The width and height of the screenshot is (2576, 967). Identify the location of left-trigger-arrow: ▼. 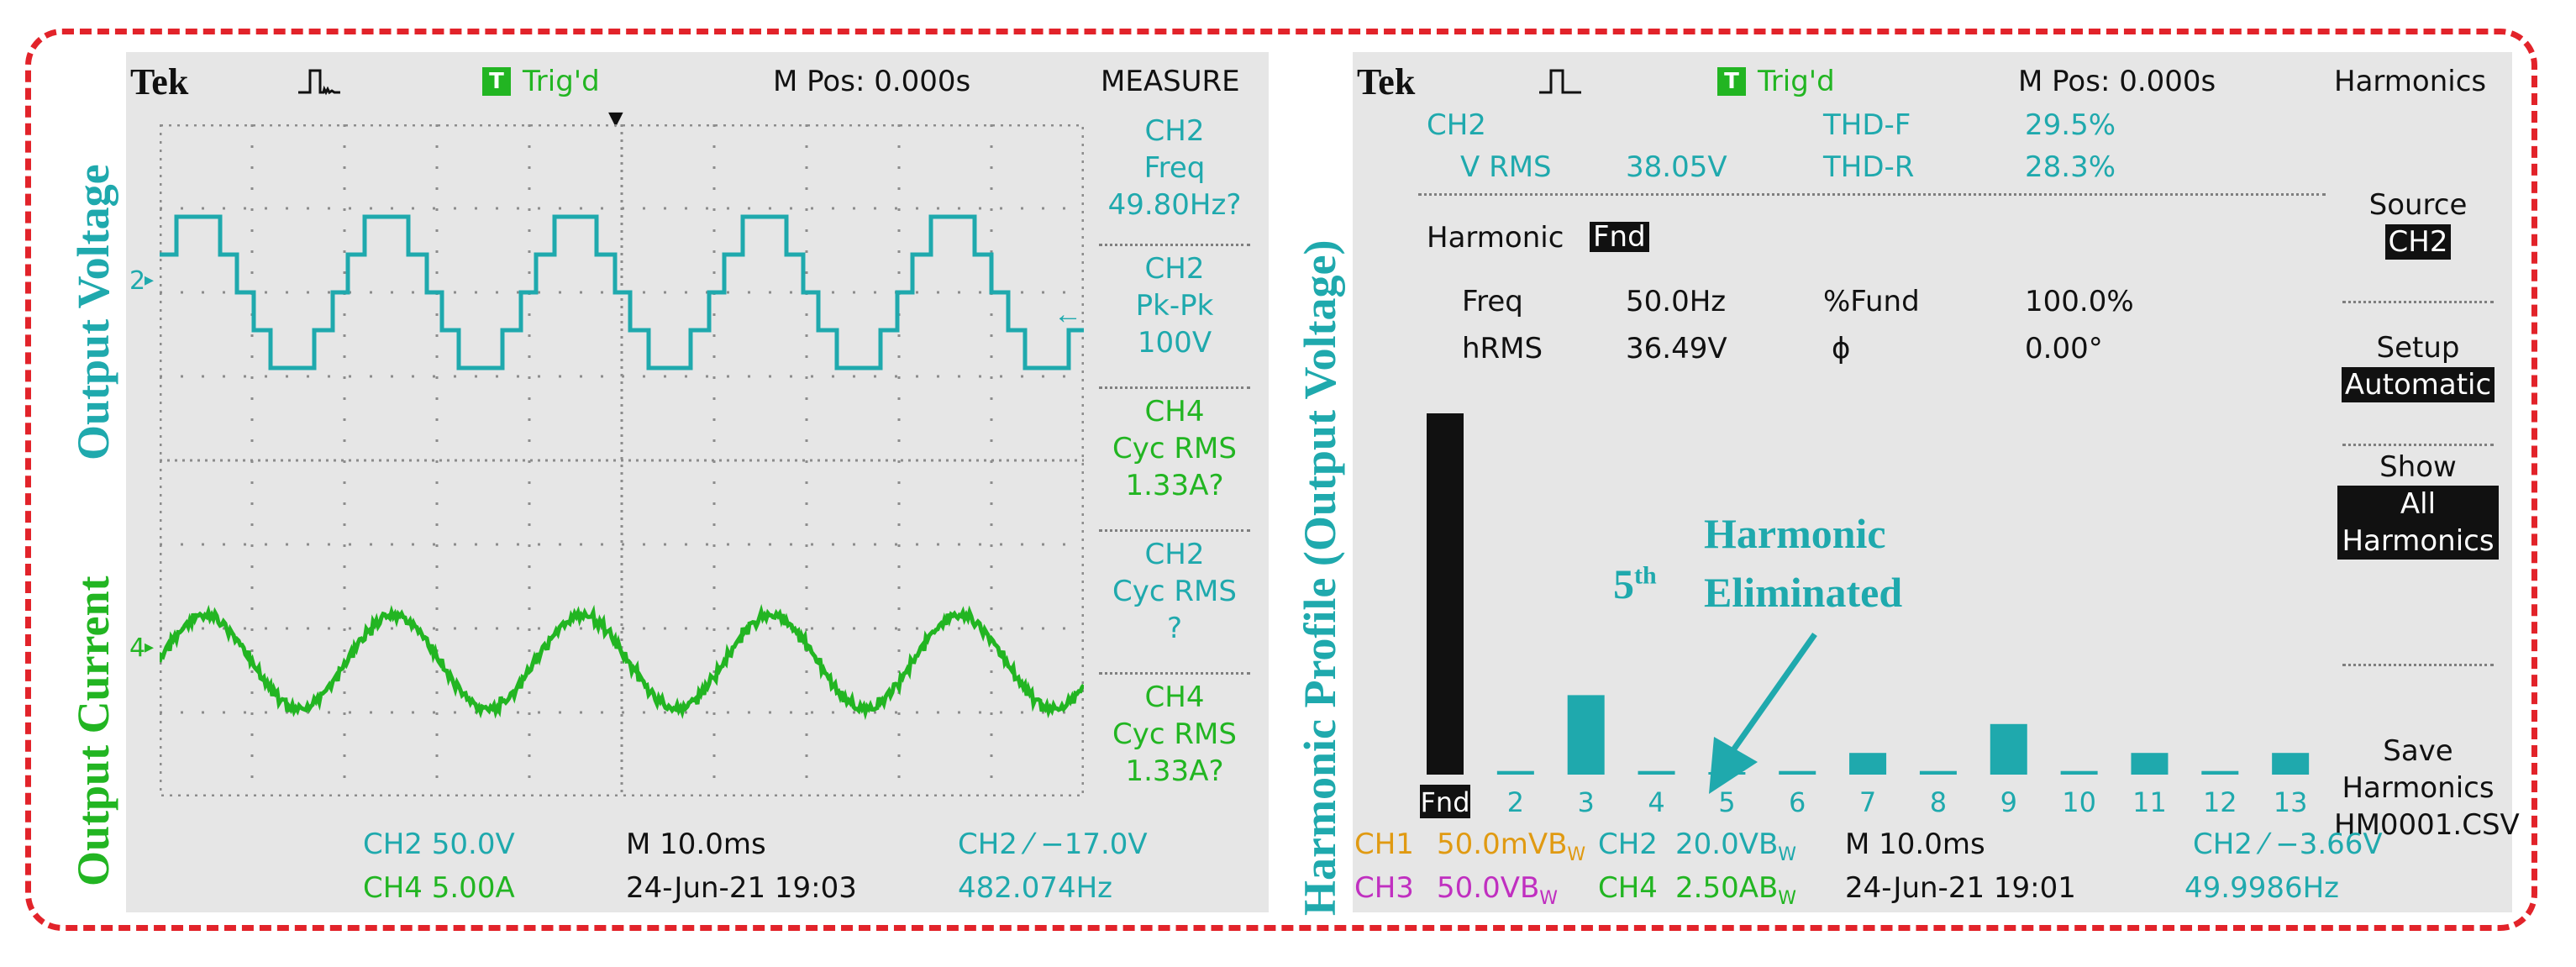
(615, 119).